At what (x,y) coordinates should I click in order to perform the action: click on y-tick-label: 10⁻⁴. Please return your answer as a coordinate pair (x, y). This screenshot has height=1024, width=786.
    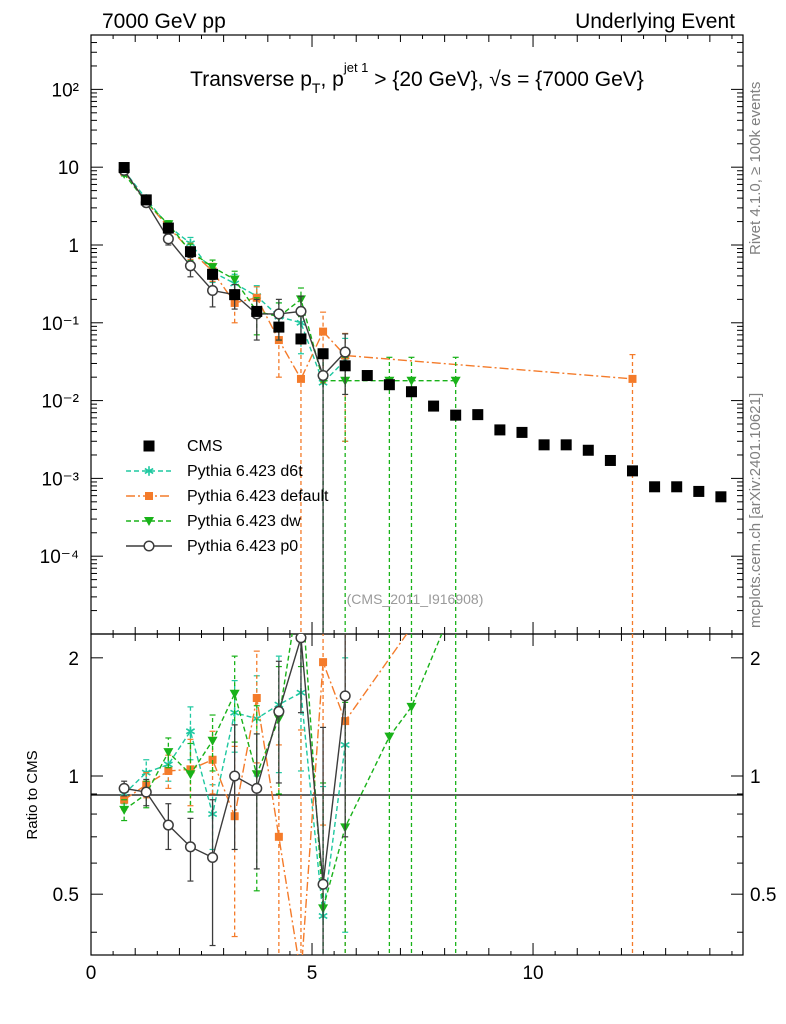
    Looking at the image, I should click on (59, 557).